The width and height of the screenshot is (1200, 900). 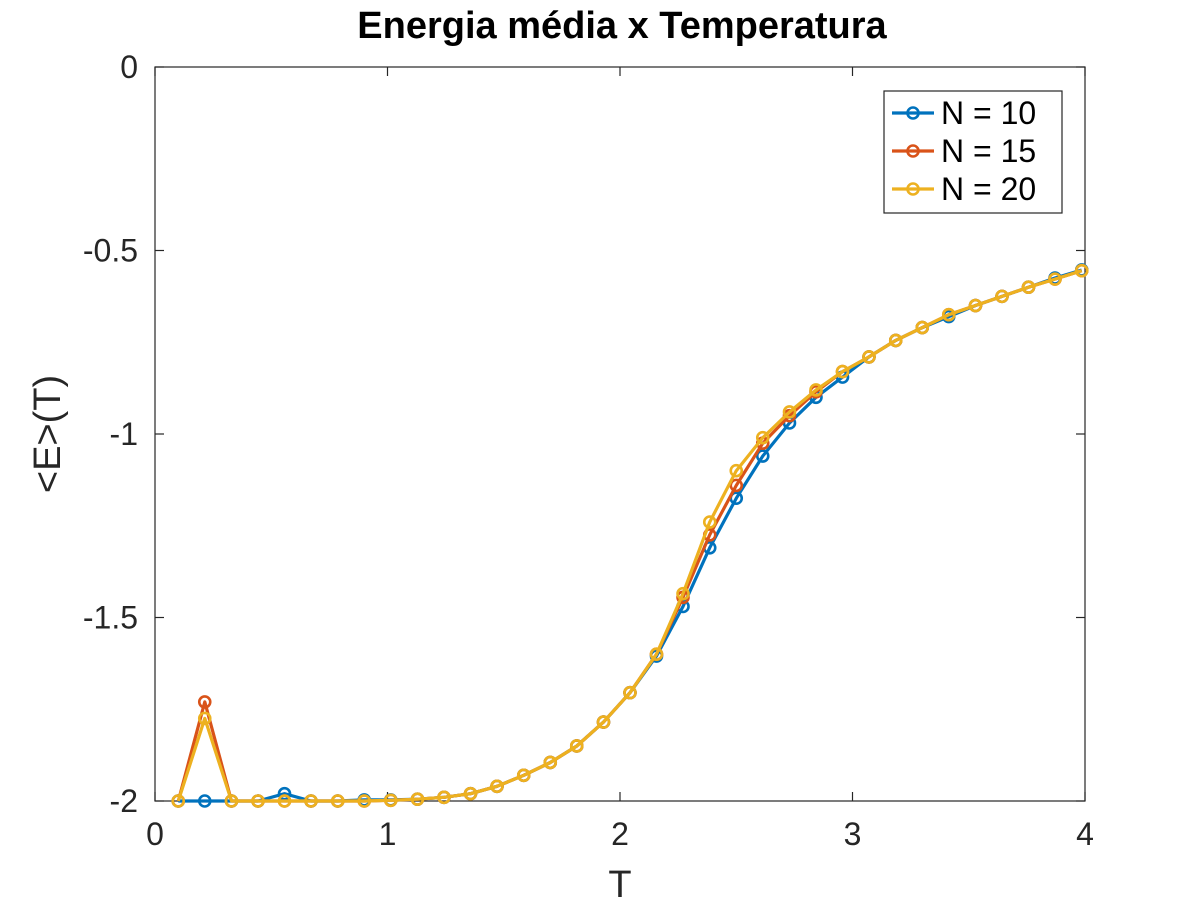 I want to click on chart-title: Energia média x Temperatura, so click(x=622, y=26).